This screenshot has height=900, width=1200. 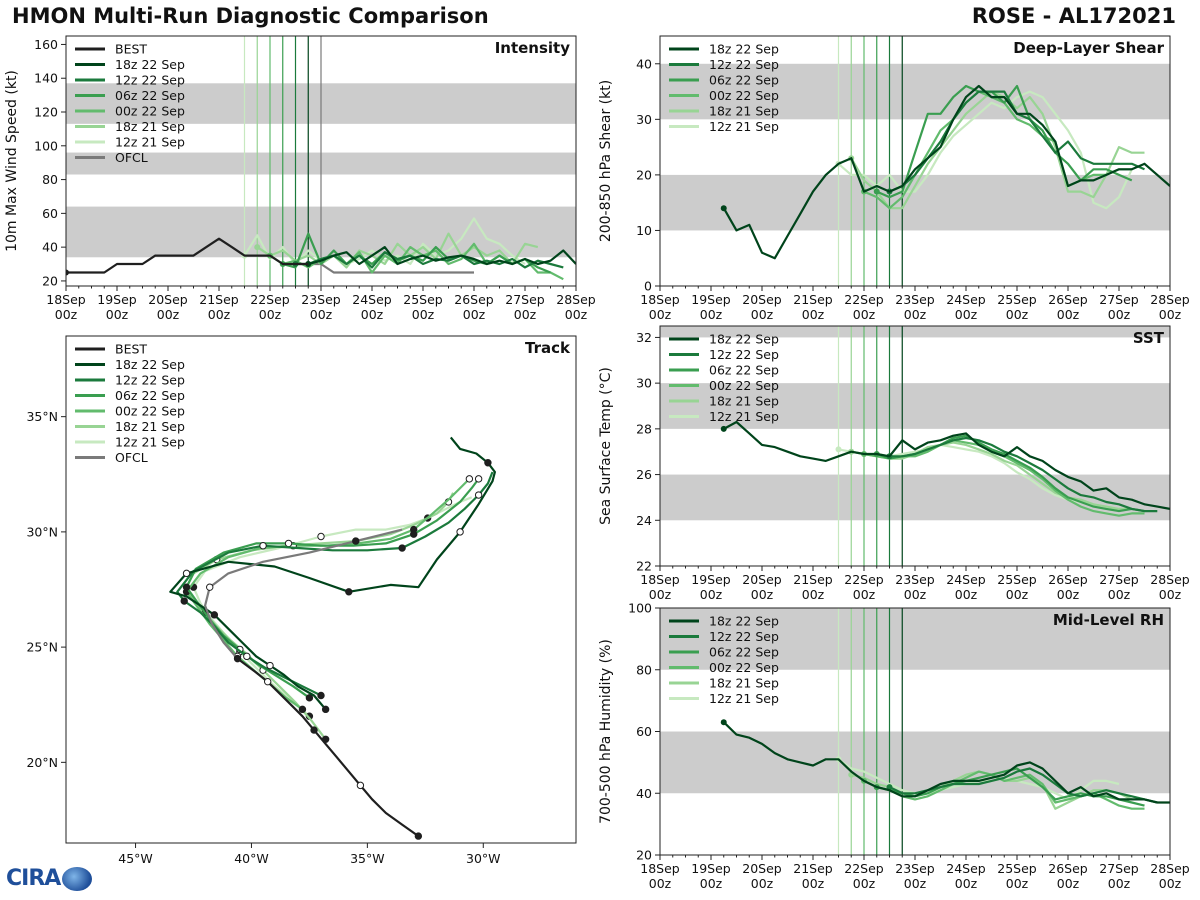 I want to click on rh-xtick-label-day: 25Sep, so click(x=1017, y=868).